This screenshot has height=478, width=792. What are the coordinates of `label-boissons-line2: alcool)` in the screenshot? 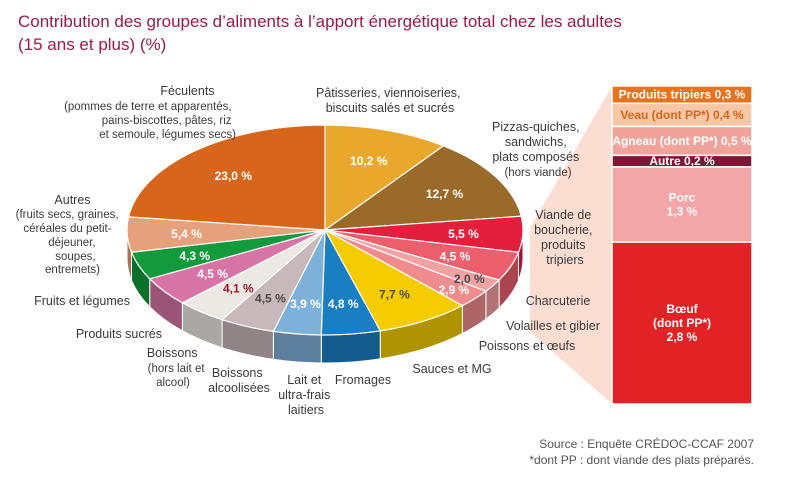 It's located at (173, 383).